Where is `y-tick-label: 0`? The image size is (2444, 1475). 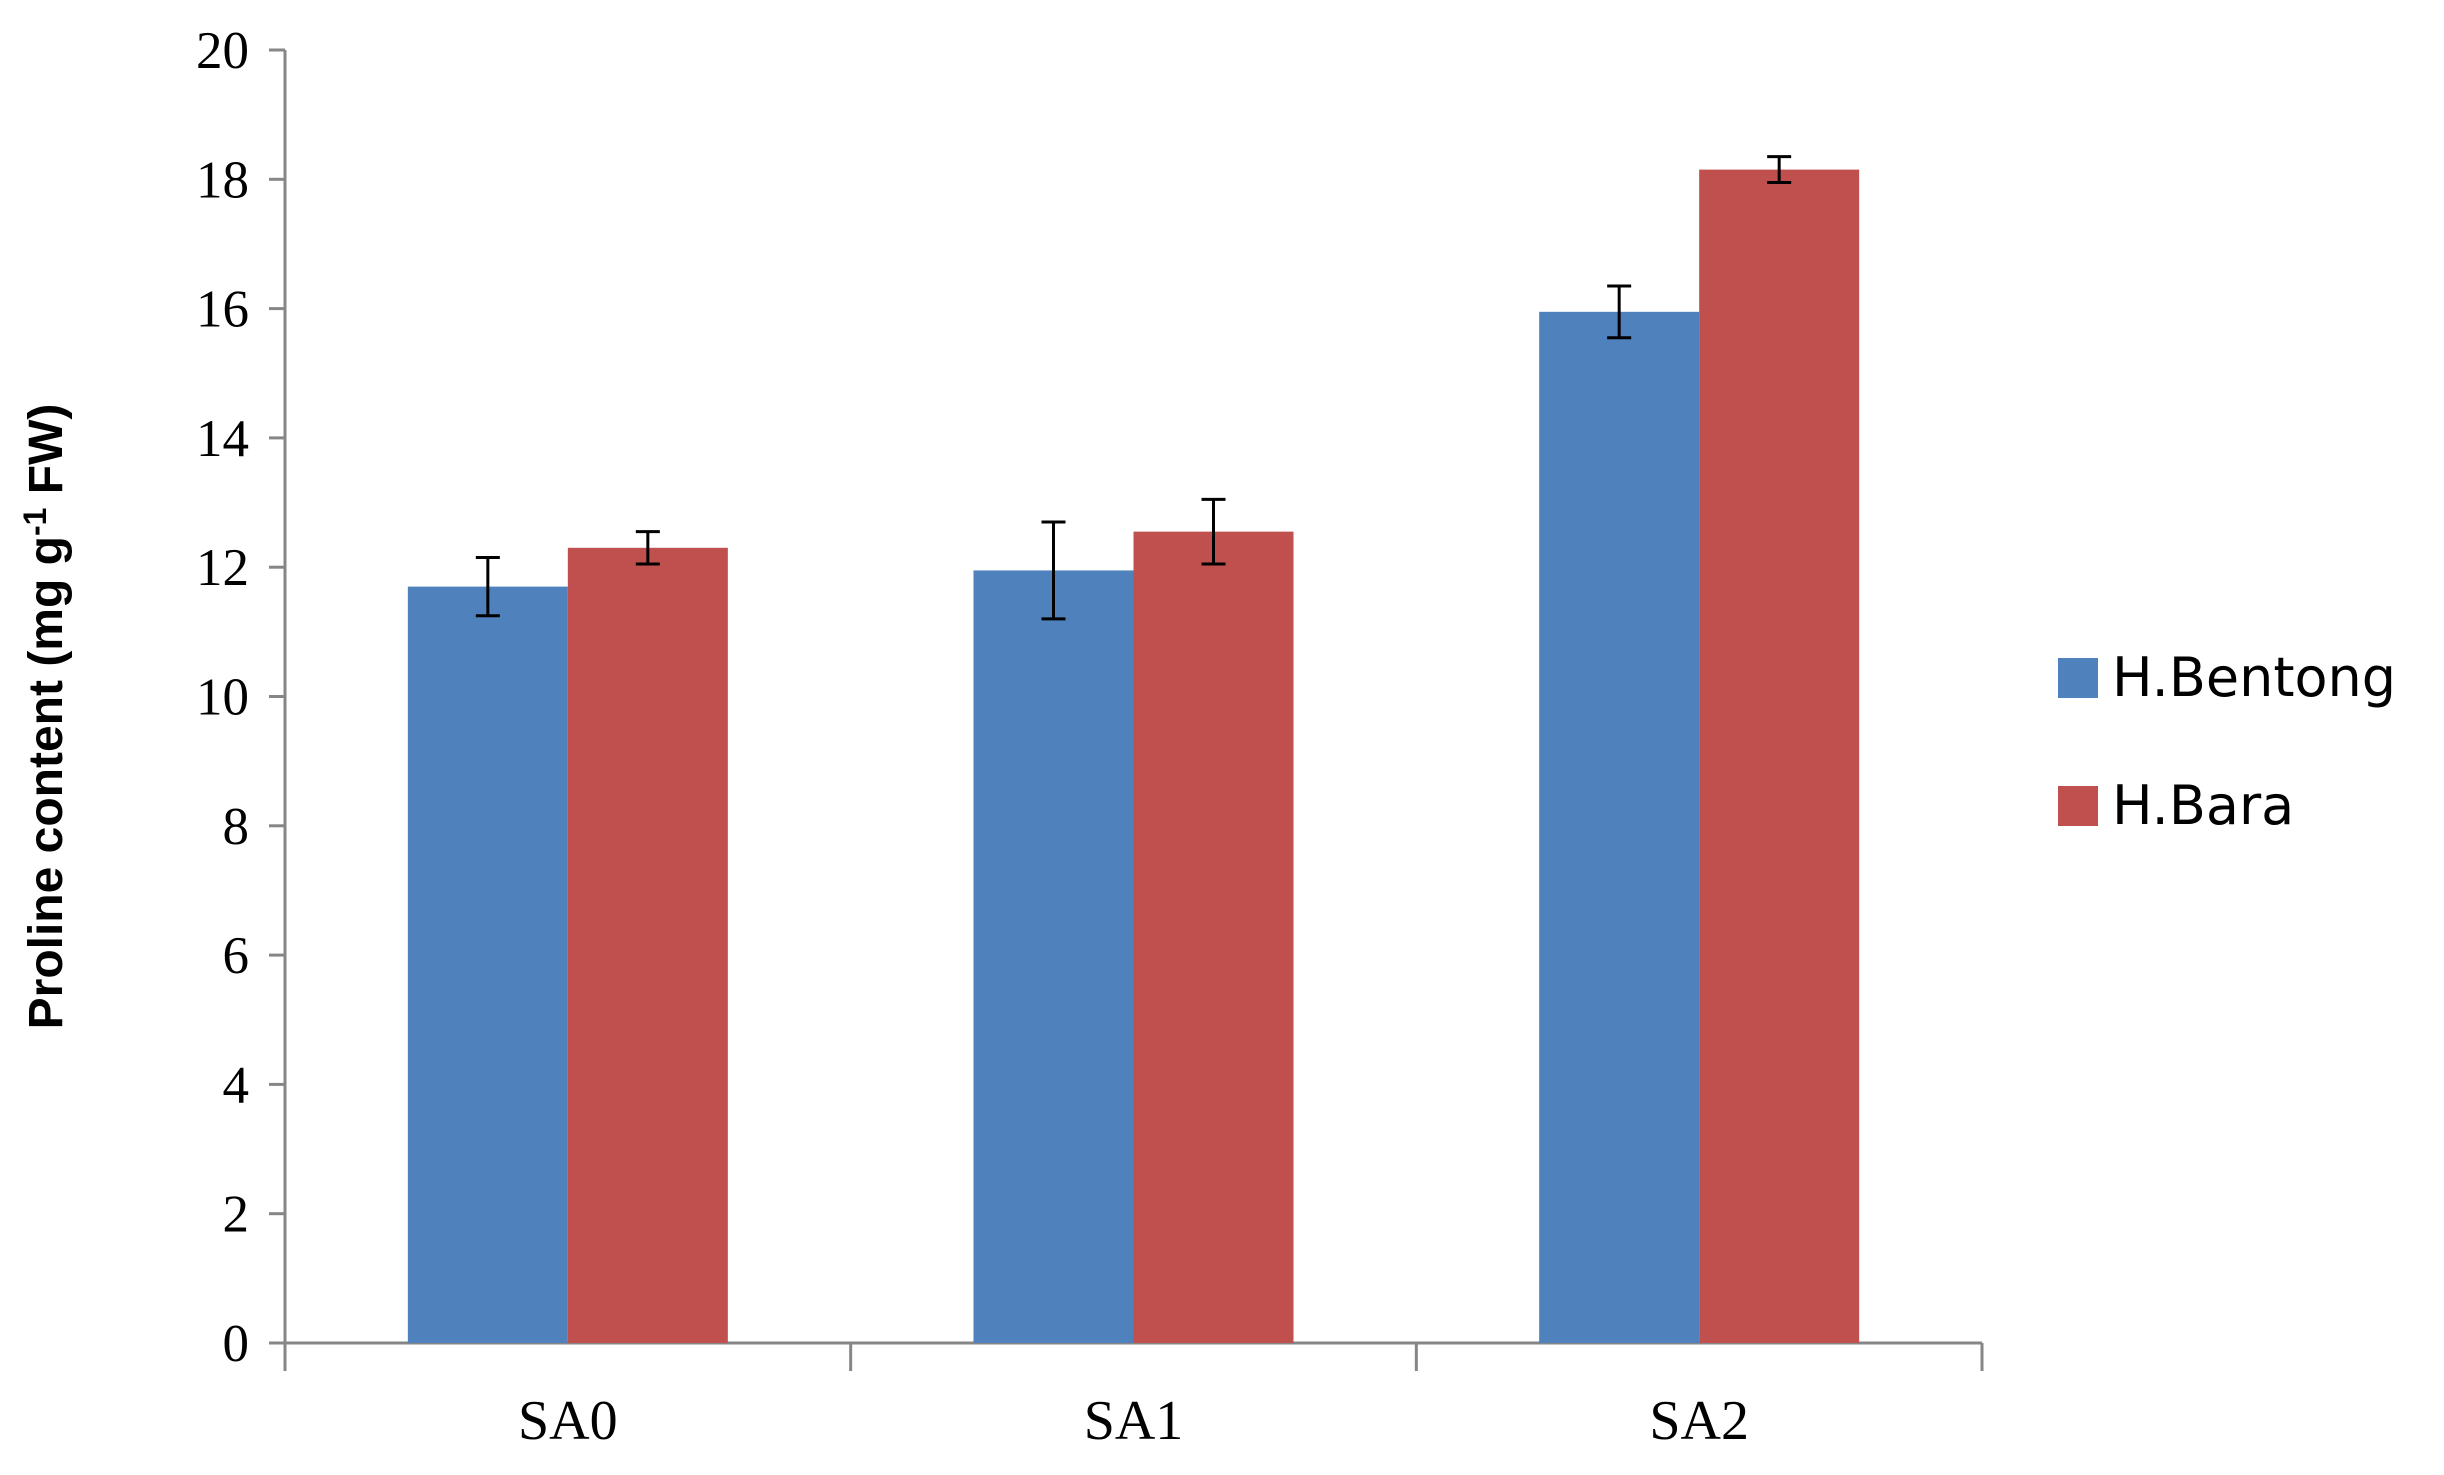 y-tick-label: 0 is located at coordinates (236, 1344).